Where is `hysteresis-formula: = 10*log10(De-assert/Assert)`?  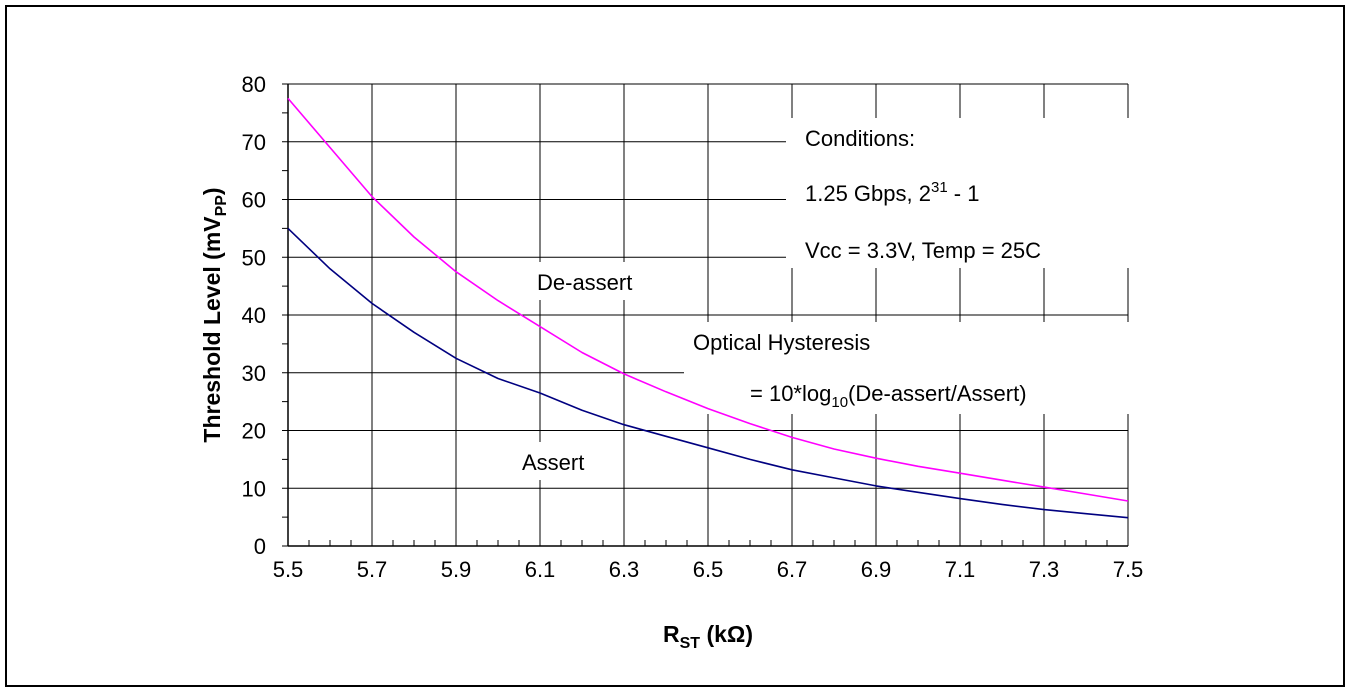 hysteresis-formula: = 10*log10(De-assert/Assert) is located at coordinates (888, 396).